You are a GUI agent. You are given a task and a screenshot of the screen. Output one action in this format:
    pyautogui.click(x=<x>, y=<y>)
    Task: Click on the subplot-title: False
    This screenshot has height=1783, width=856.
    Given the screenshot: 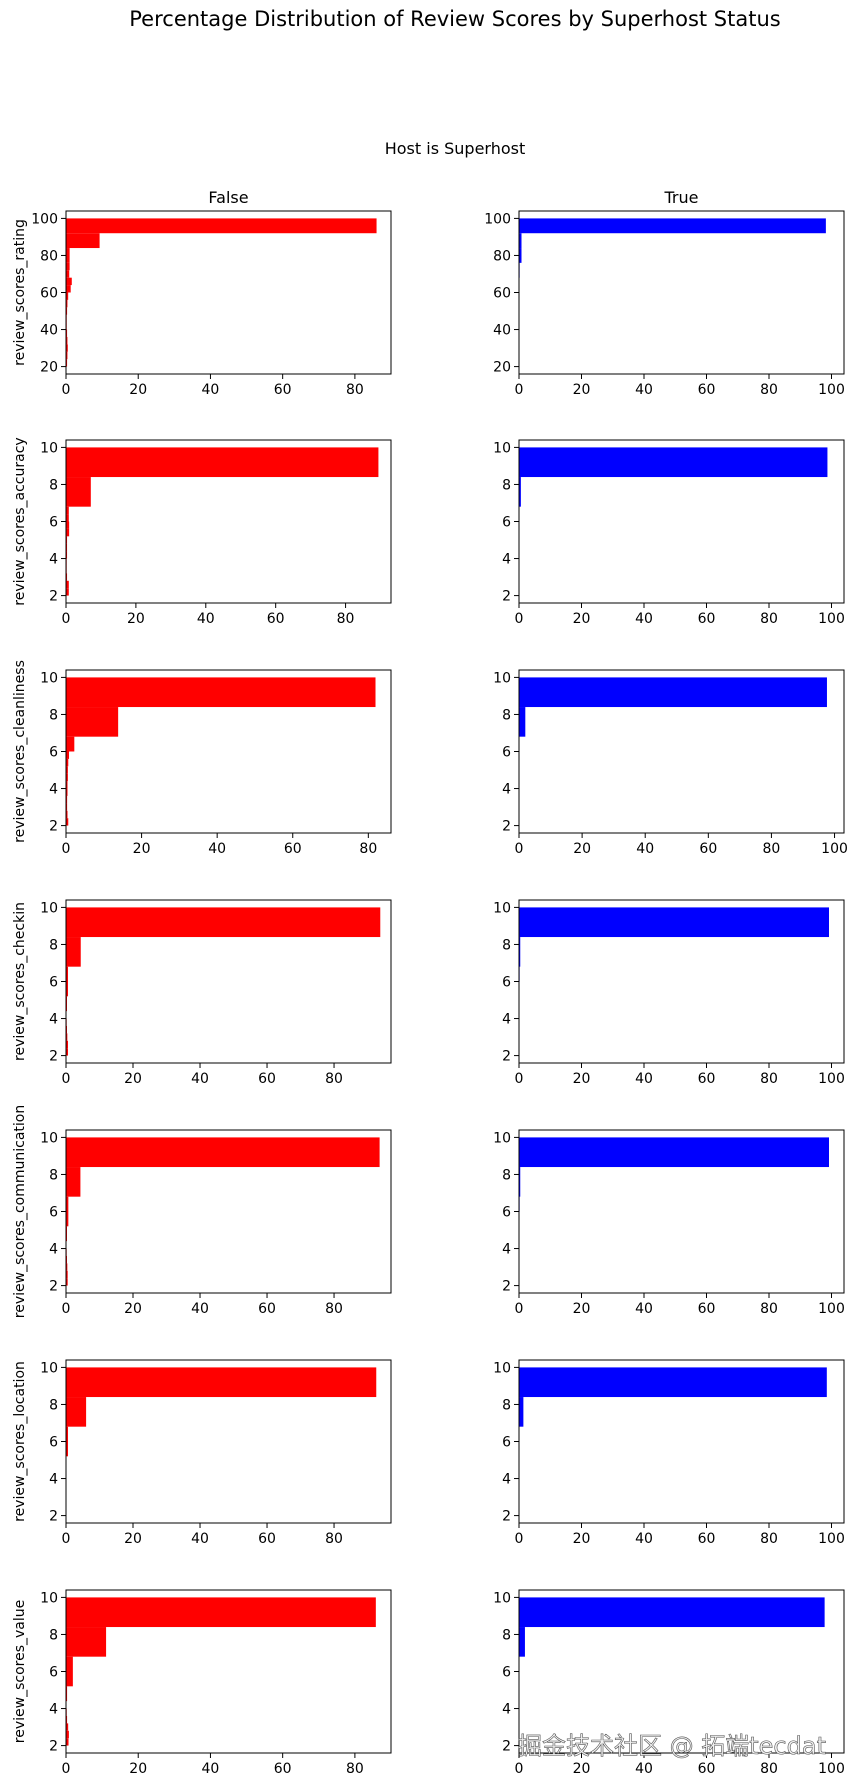 What is the action you would take?
    pyautogui.click(x=228, y=197)
    